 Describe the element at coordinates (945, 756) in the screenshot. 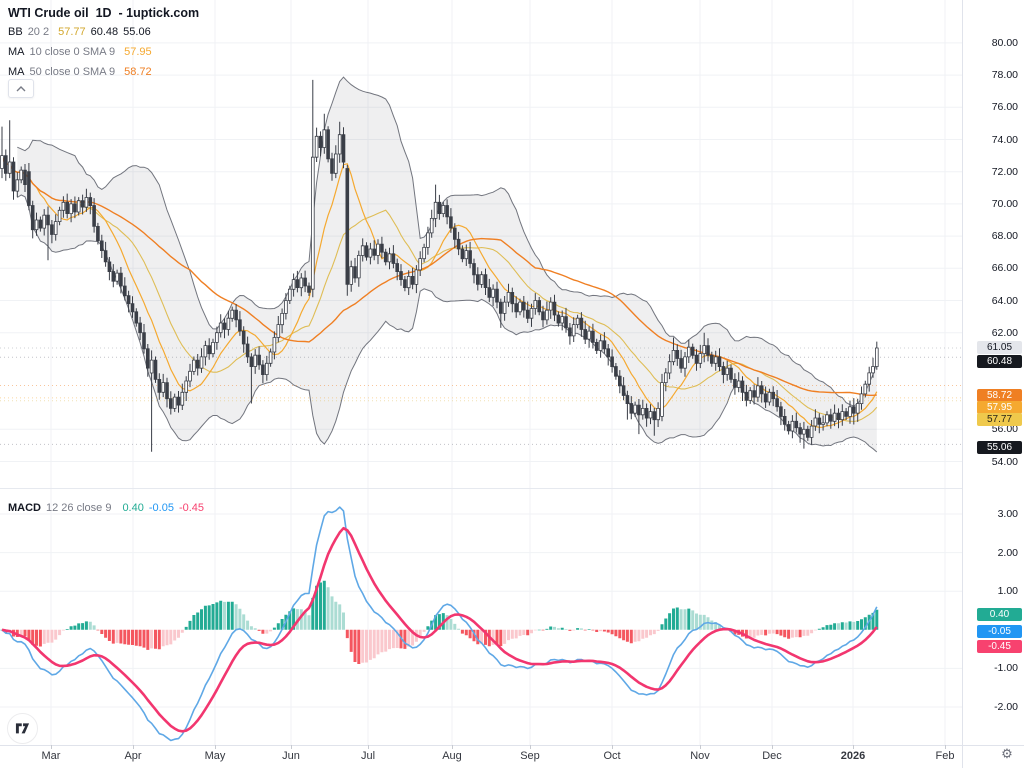

I see `time-axis-label-feb: Feb` at that location.